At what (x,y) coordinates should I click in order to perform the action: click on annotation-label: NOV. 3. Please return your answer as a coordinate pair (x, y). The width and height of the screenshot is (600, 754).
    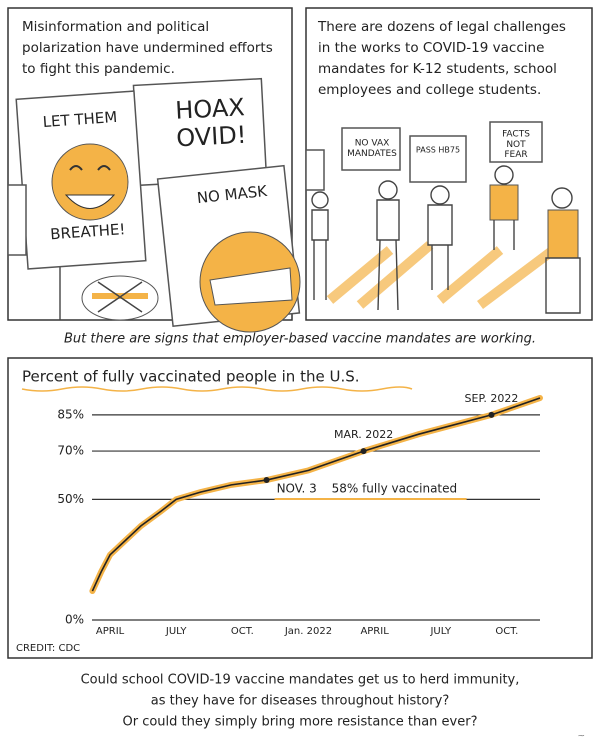
    Looking at the image, I should click on (297, 489).